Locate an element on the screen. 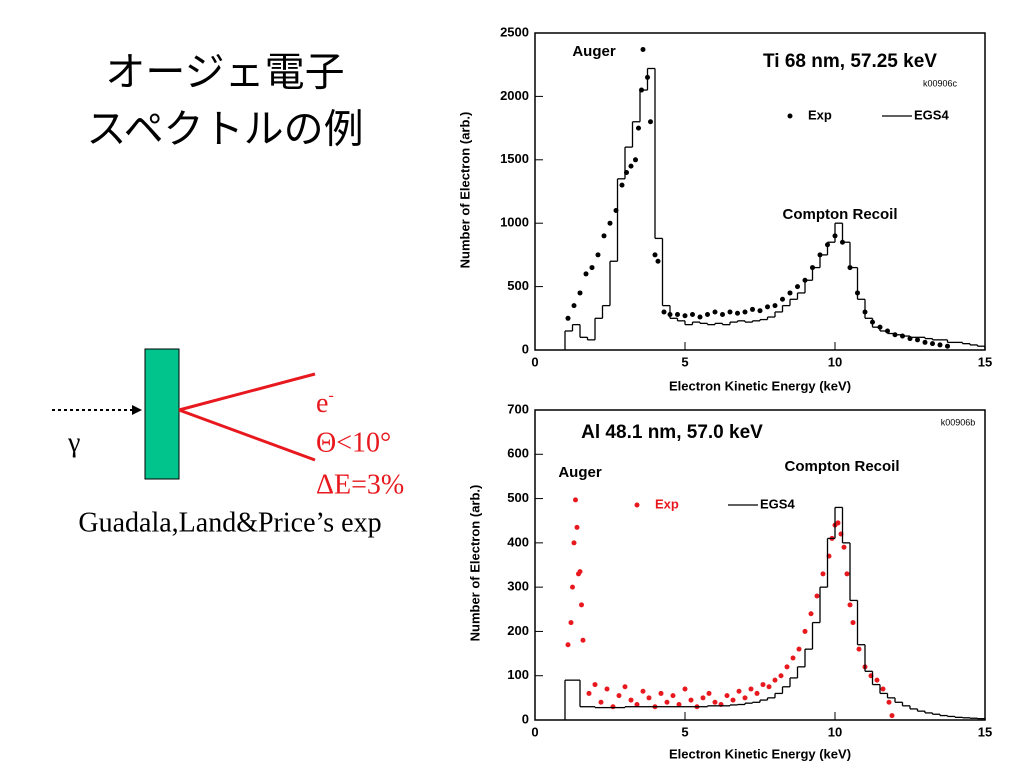 The height and width of the screenshot is (768, 1024). target is located at coordinates (162, 414).